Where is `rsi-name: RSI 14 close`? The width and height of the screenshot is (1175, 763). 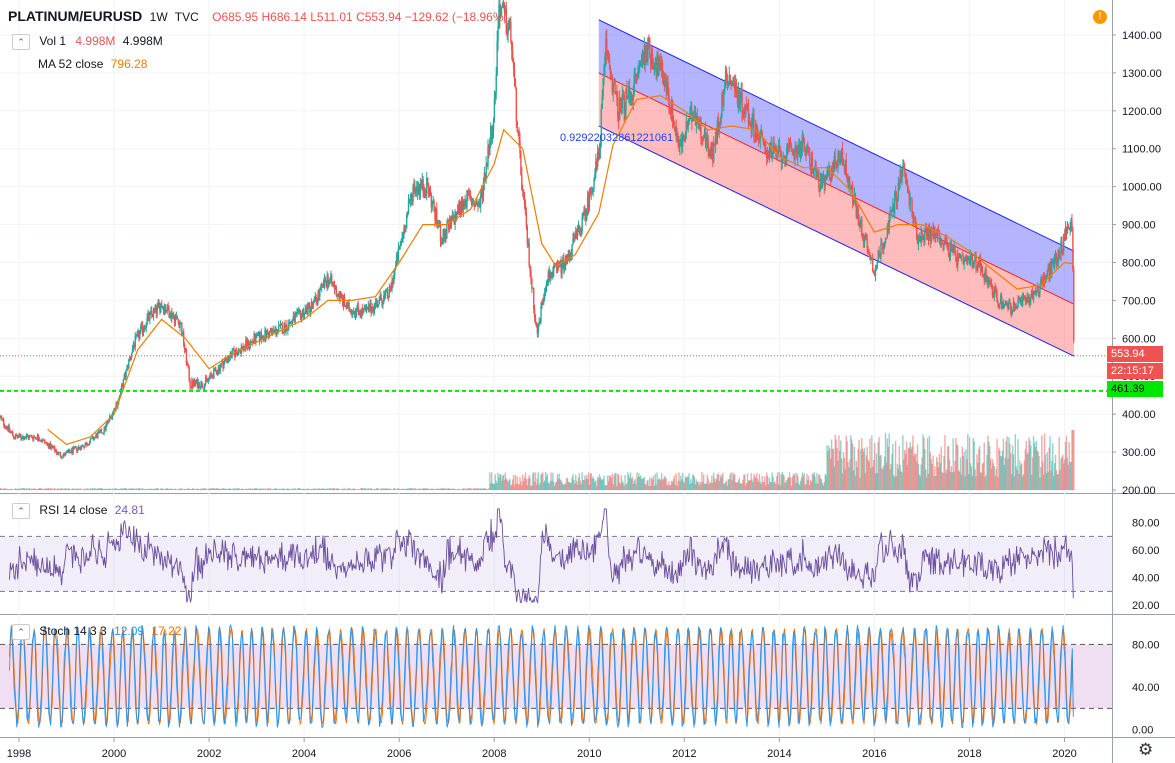 rsi-name: RSI 14 close is located at coordinates (73, 510).